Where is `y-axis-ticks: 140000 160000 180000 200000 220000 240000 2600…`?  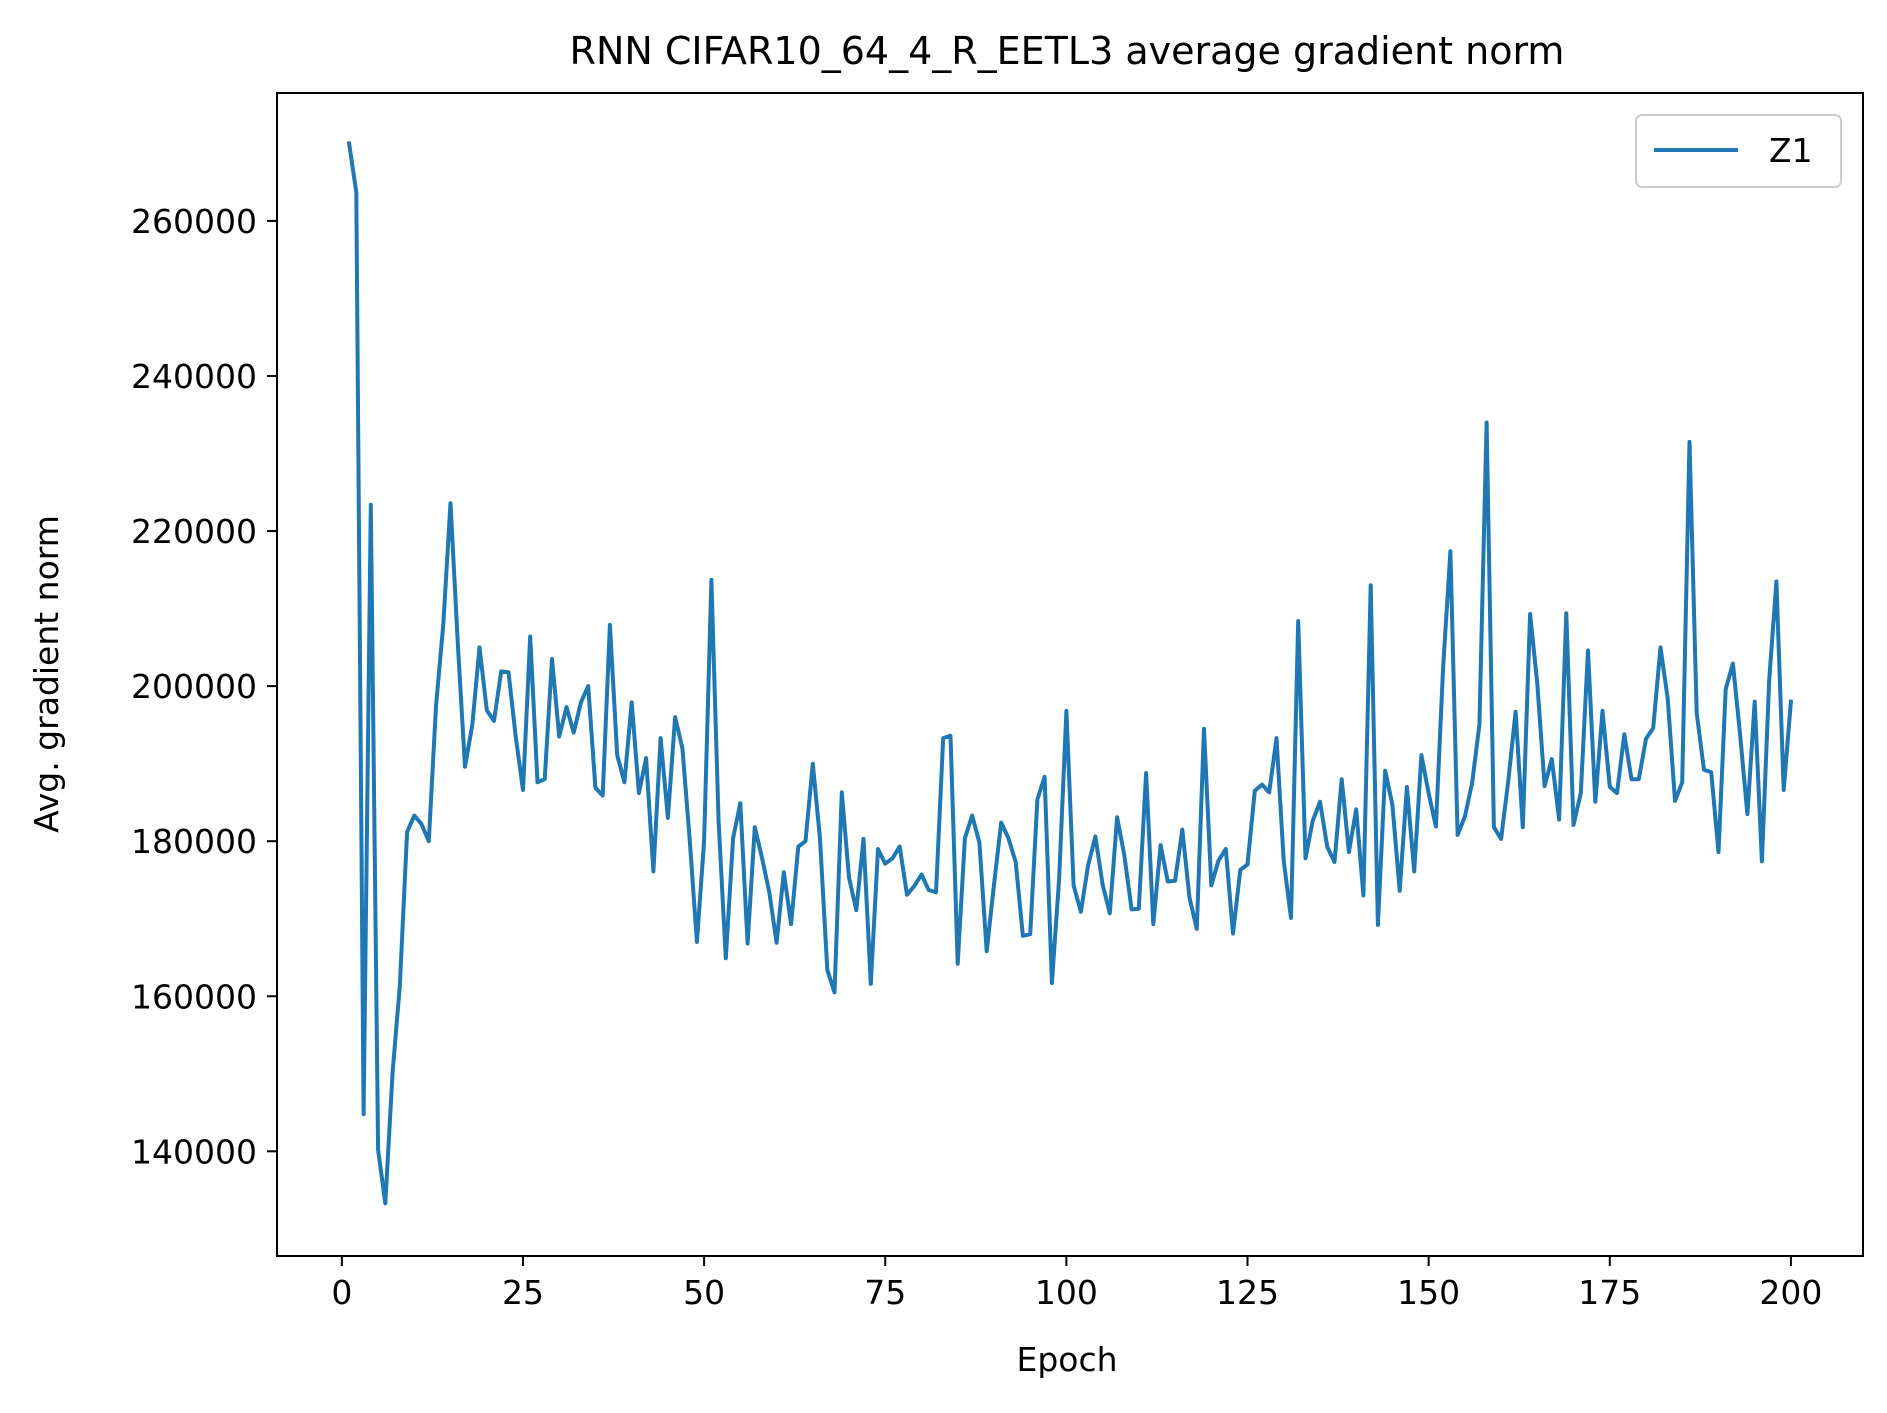
y-axis-ticks: 140000 160000 180000 200000 220000 240000 2600… is located at coordinates (204, 686).